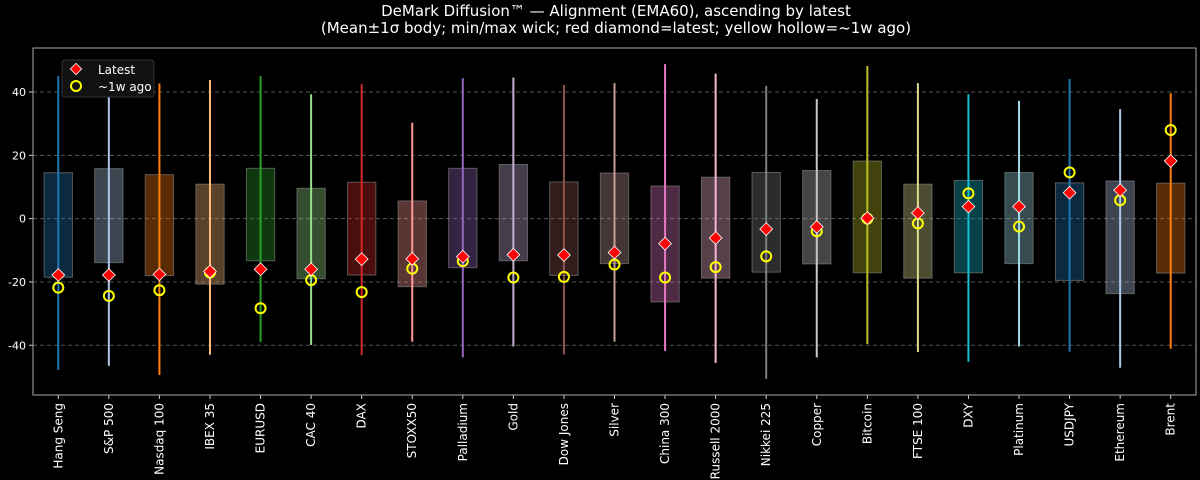  Describe the element at coordinates (210, 426) in the screenshot. I see `x-tick-label: IBEX 35` at that location.